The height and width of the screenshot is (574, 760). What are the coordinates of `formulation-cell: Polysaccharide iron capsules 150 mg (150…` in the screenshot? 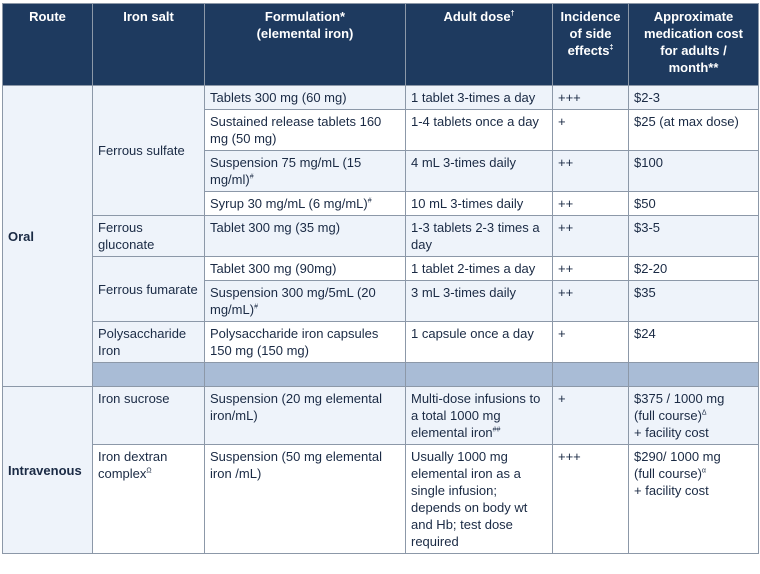 It's located at (305, 342).